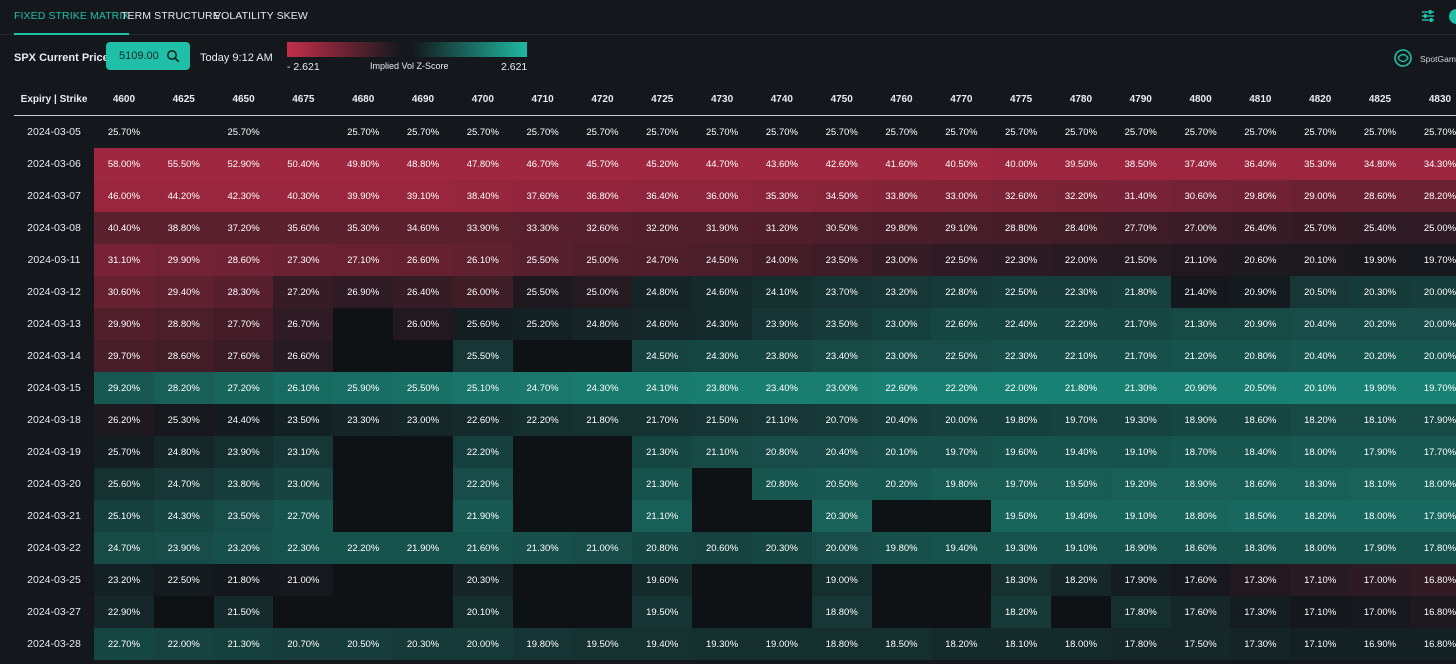 Image resolution: width=1456 pixels, height=664 pixels. I want to click on iv-cell: 44.70%, so click(722, 164).